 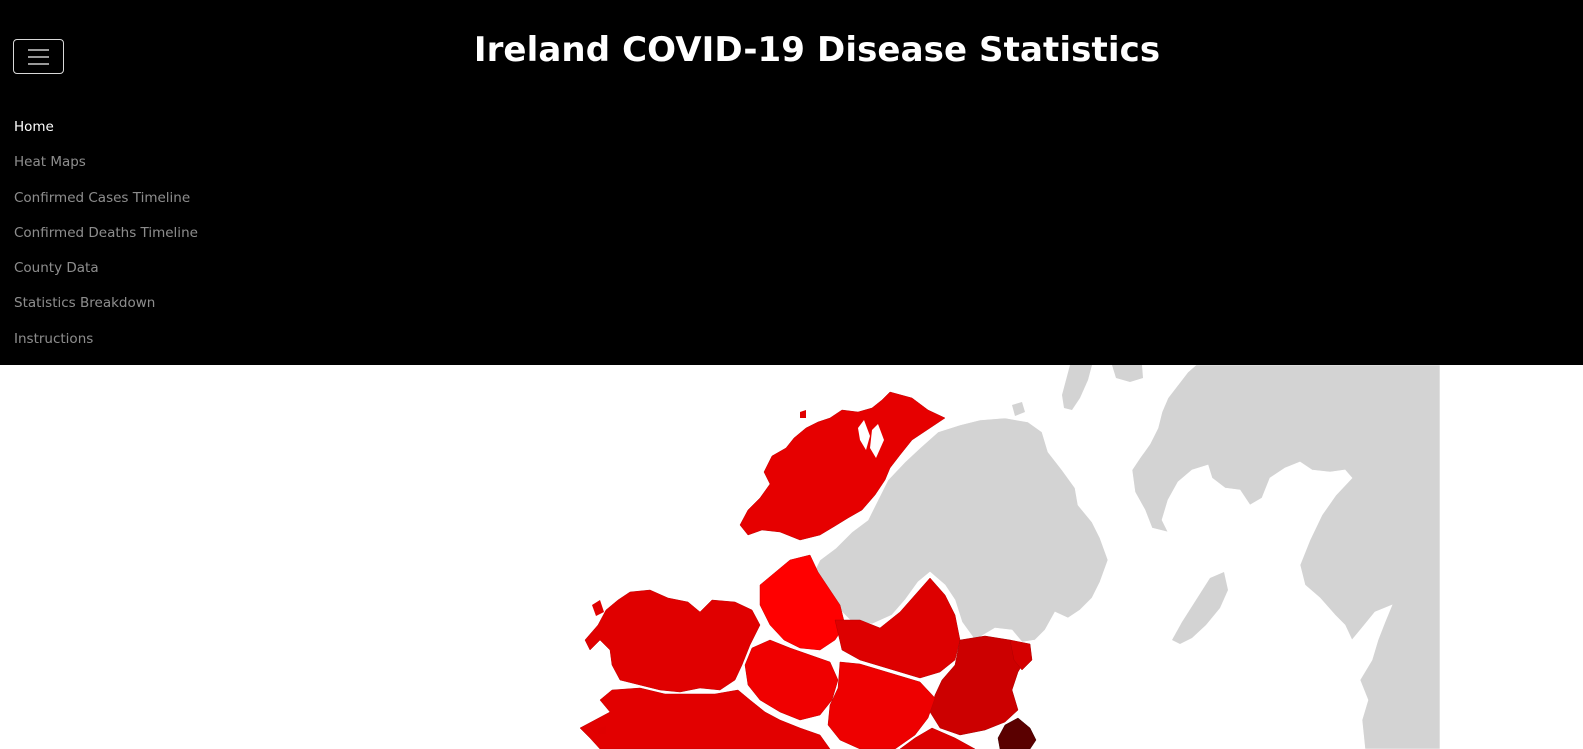 I want to click on menu-toggle-button, so click(x=38, y=56).